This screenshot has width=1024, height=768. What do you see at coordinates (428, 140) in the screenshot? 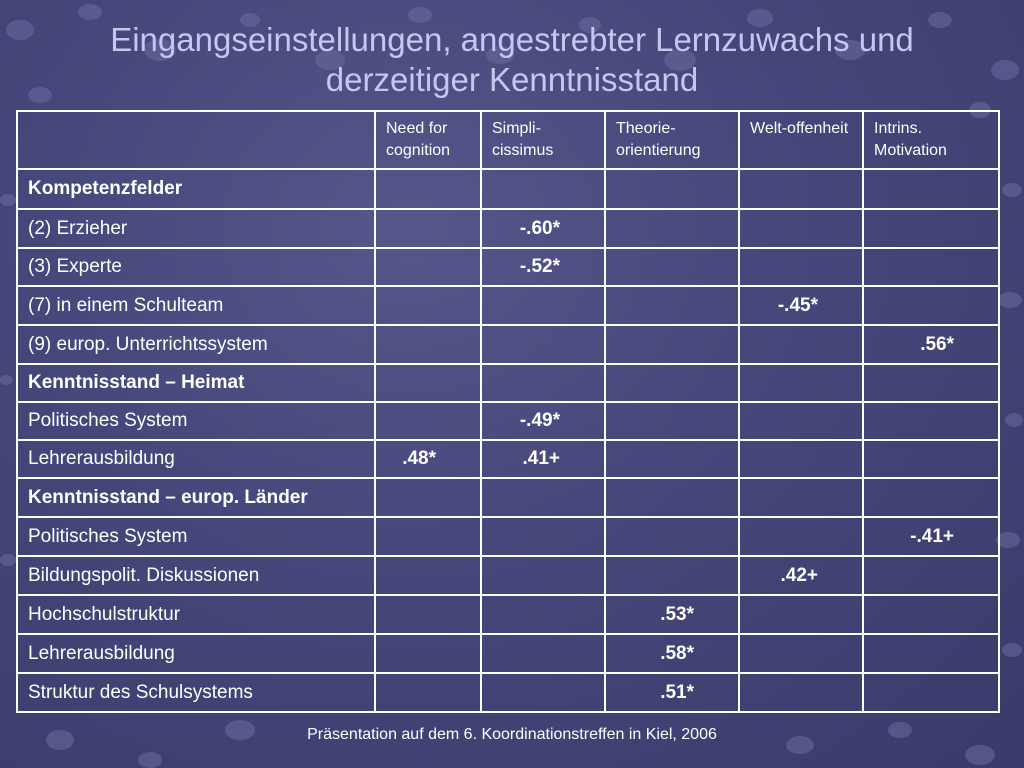
I see `header-need-for-cognition: Need for cognition` at bounding box center [428, 140].